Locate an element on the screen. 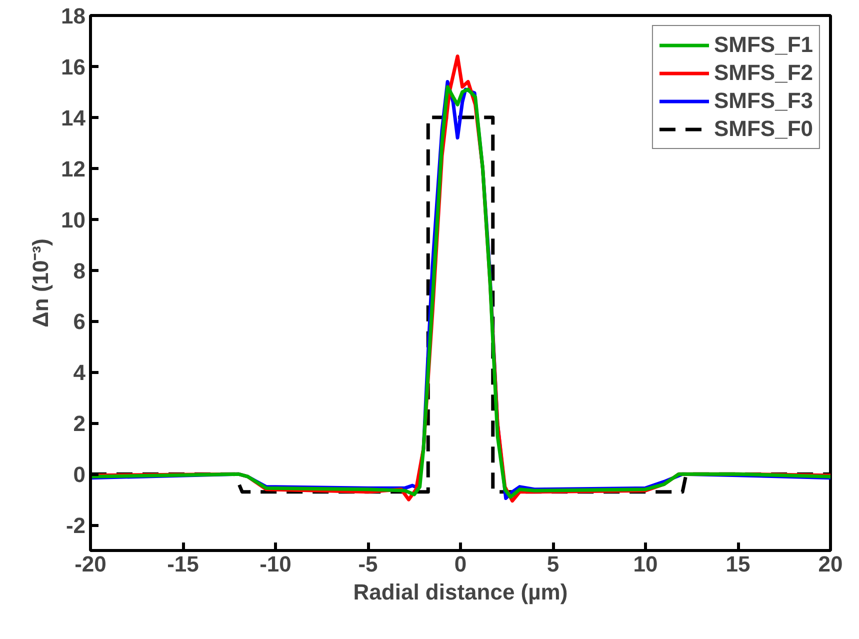  y-tick-label: 12 is located at coordinates (73, 169).